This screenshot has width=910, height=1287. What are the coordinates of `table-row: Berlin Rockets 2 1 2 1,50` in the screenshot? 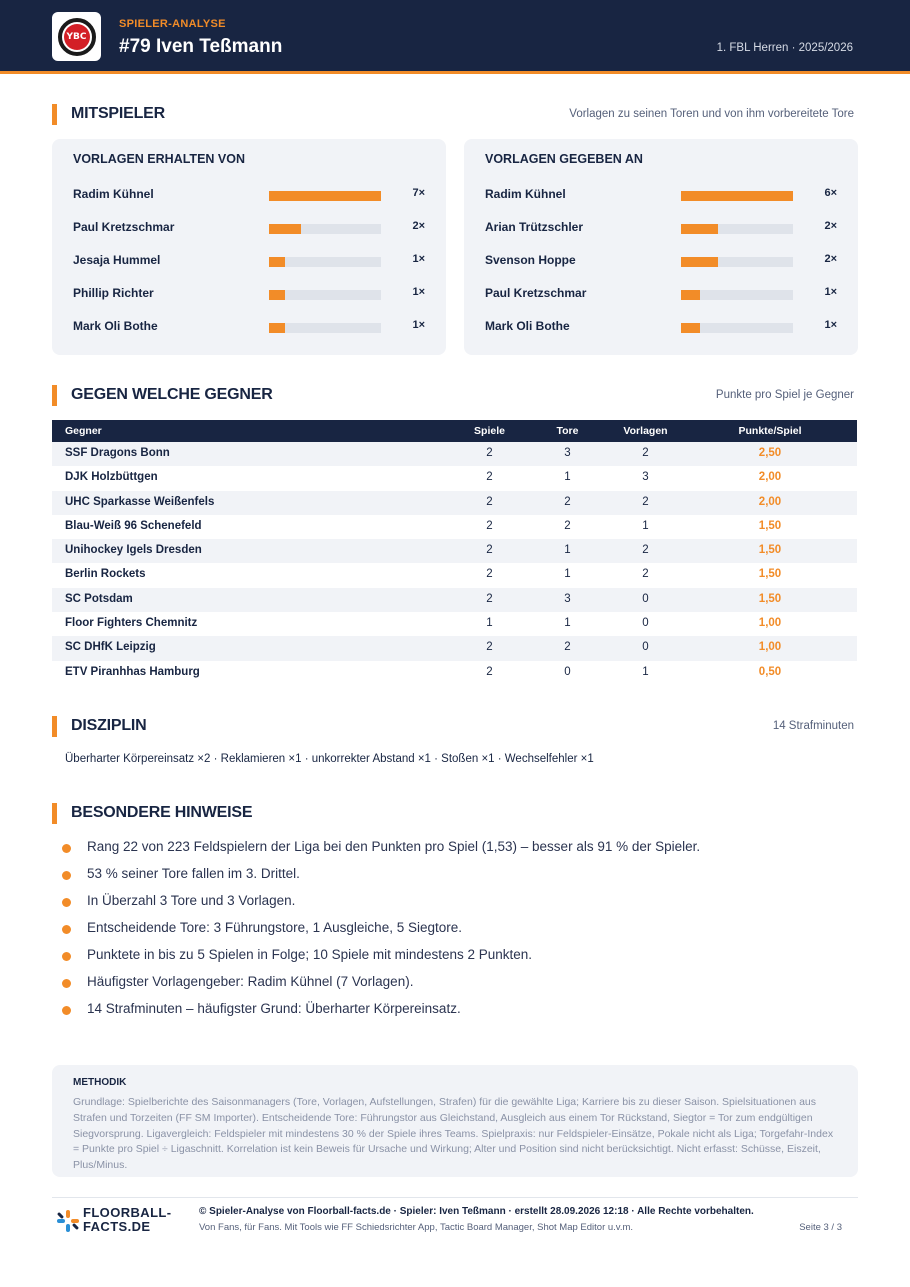 It's located at (454, 575).